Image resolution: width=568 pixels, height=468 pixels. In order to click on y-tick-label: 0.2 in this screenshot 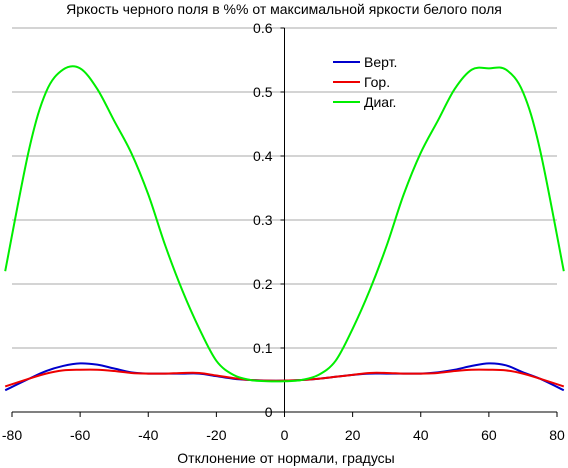, I will do `click(263, 284)`.